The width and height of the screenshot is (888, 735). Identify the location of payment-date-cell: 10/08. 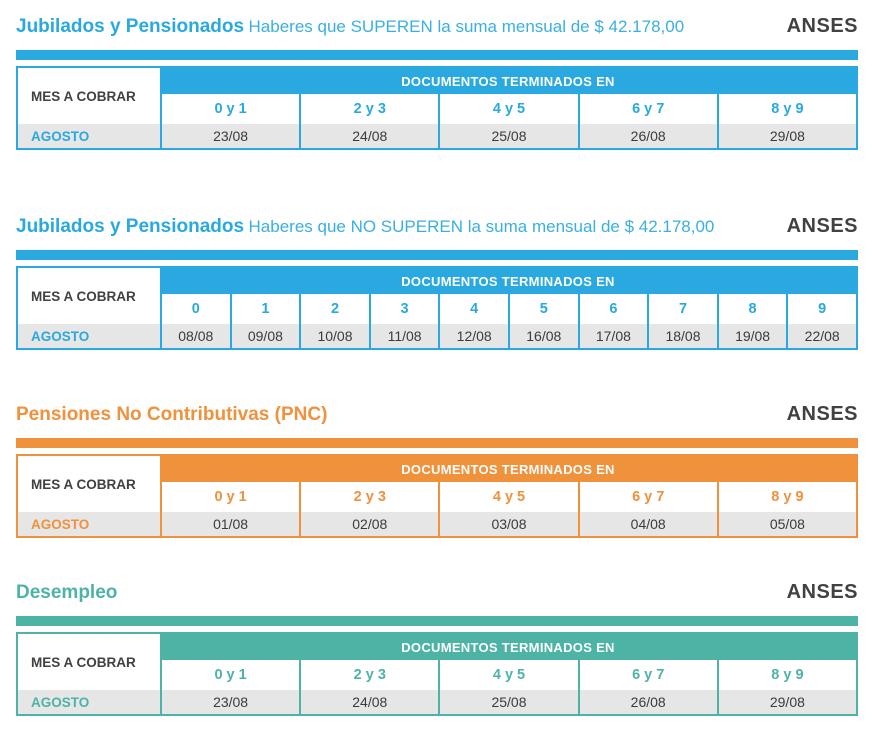
(334, 336).